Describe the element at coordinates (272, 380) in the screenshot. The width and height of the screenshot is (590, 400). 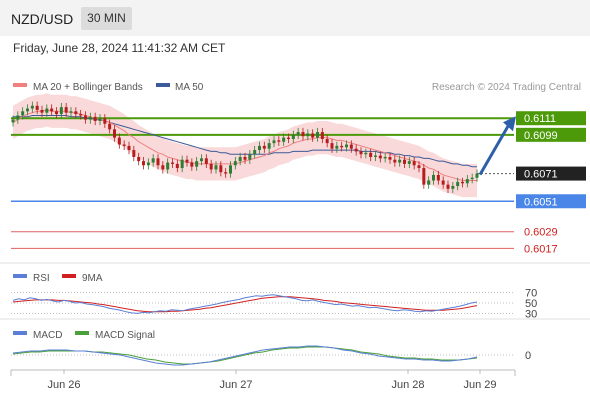
I see `x-axis: Jun 26 Jun 27 Jun 28 Jun 29` at that location.